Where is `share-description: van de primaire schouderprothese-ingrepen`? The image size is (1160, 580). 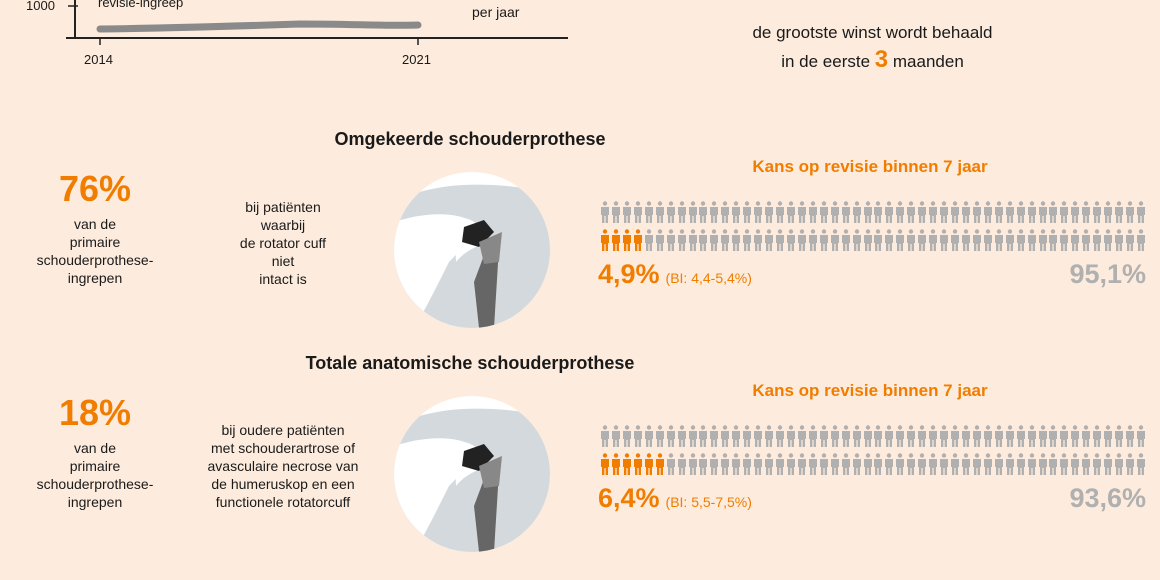
share-description: van de primaire schouderprothese-ingrepen is located at coordinates (95, 475).